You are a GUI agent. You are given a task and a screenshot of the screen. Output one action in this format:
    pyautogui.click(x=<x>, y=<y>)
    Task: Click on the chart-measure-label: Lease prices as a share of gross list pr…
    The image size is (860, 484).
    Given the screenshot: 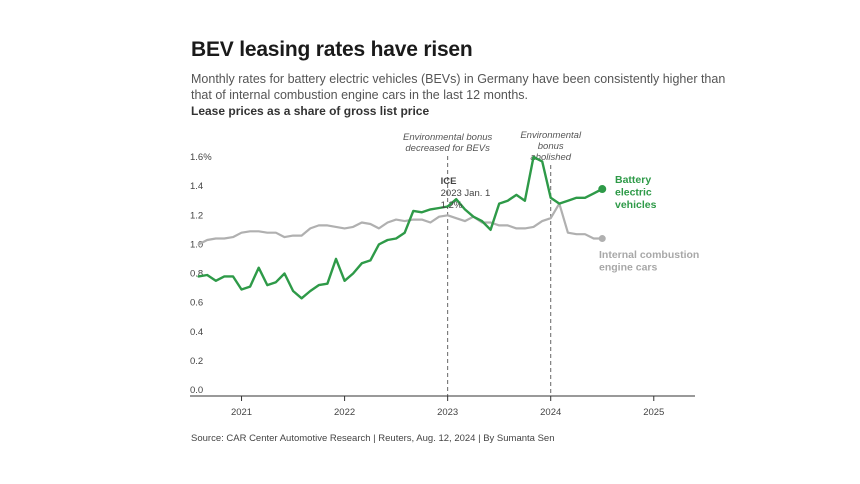 What is the action you would take?
    pyautogui.click(x=310, y=111)
    